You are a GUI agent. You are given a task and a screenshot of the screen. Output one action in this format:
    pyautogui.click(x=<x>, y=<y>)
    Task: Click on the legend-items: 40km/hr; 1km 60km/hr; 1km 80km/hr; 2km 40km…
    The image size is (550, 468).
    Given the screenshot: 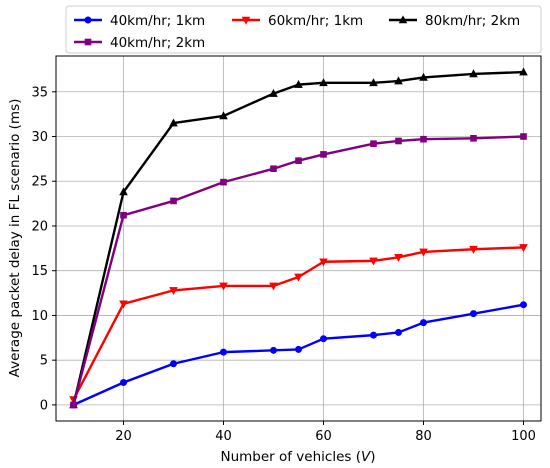 What is the action you would take?
    pyautogui.click(x=297, y=32)
    